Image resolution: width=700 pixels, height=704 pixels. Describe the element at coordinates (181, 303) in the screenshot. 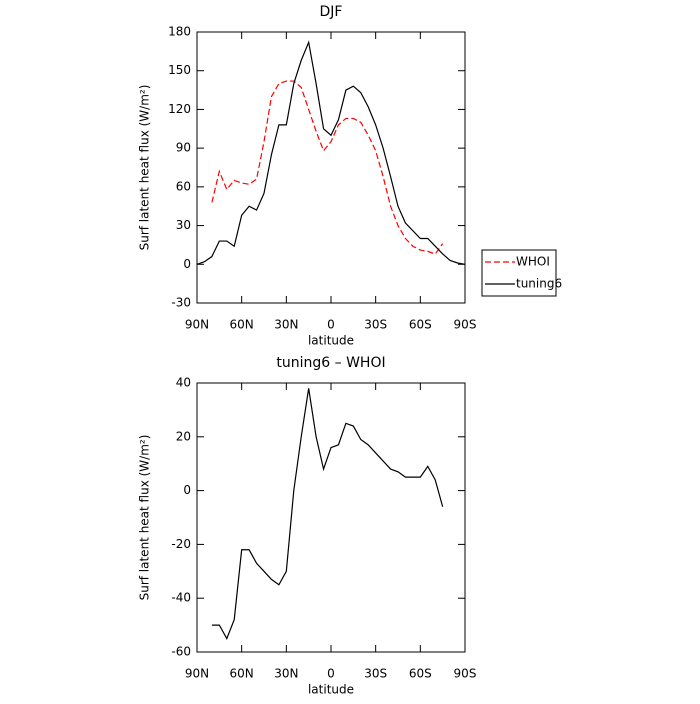

I see `y-tick-label: -30` at that location.